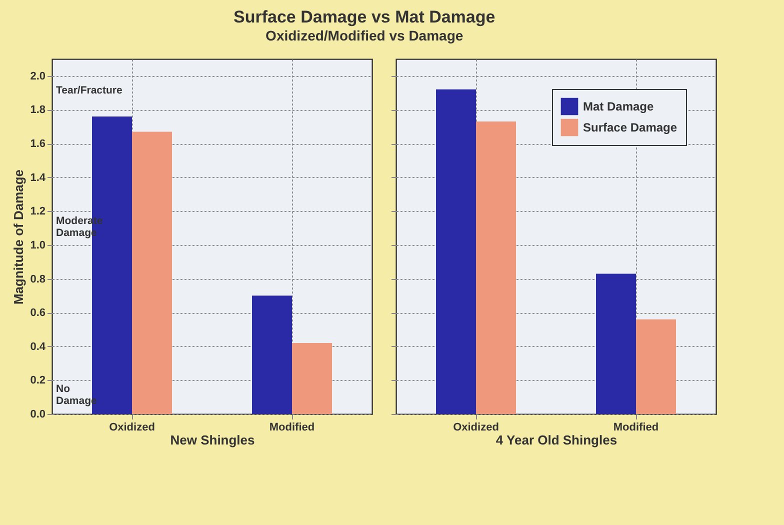 This screenshot has height=525, width=784. What do you see at coordinates (365, 35) in the screenshot?
I see `chart-subtitle: Oxidized/Modified vs Damage` at bounding box center [365, 35].